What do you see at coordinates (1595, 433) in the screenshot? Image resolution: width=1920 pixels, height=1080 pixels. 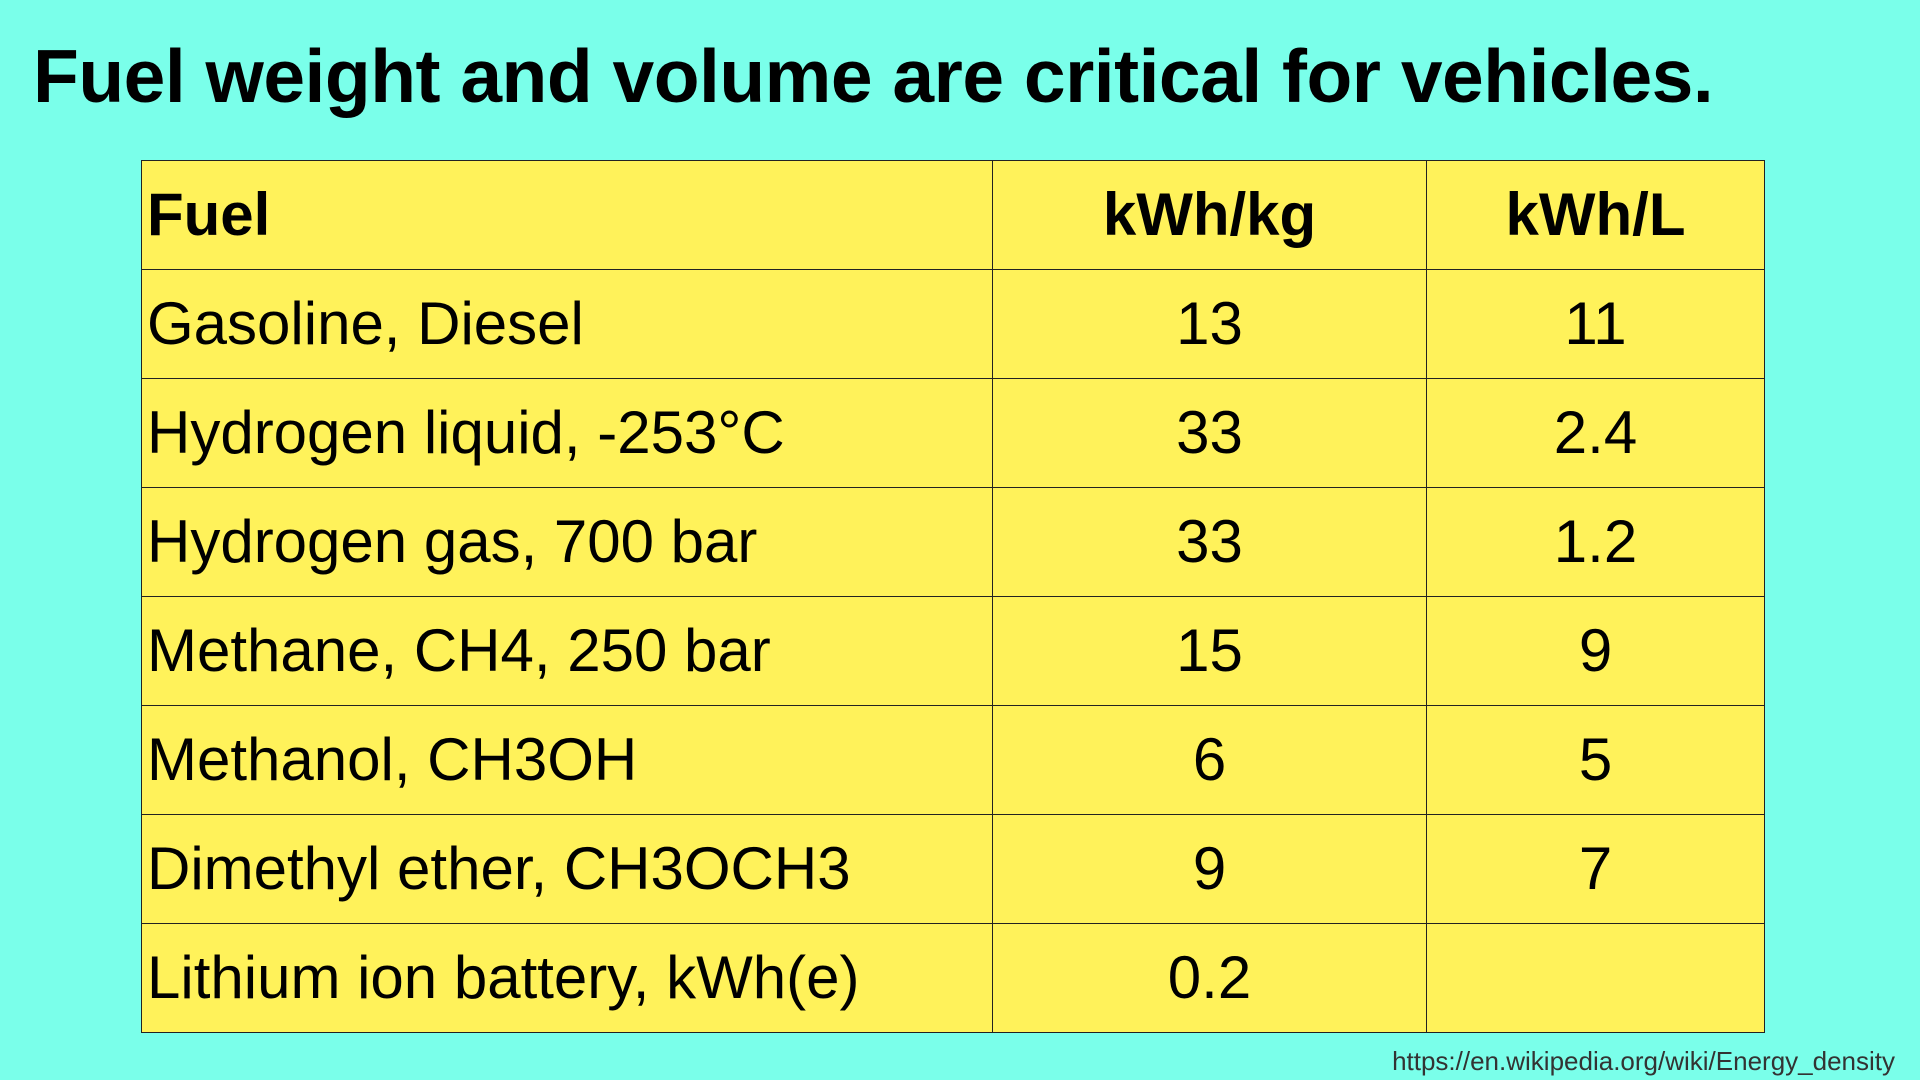 I see `kwh-per-l-cell: 2.4` at bounding box center [1595, 433].